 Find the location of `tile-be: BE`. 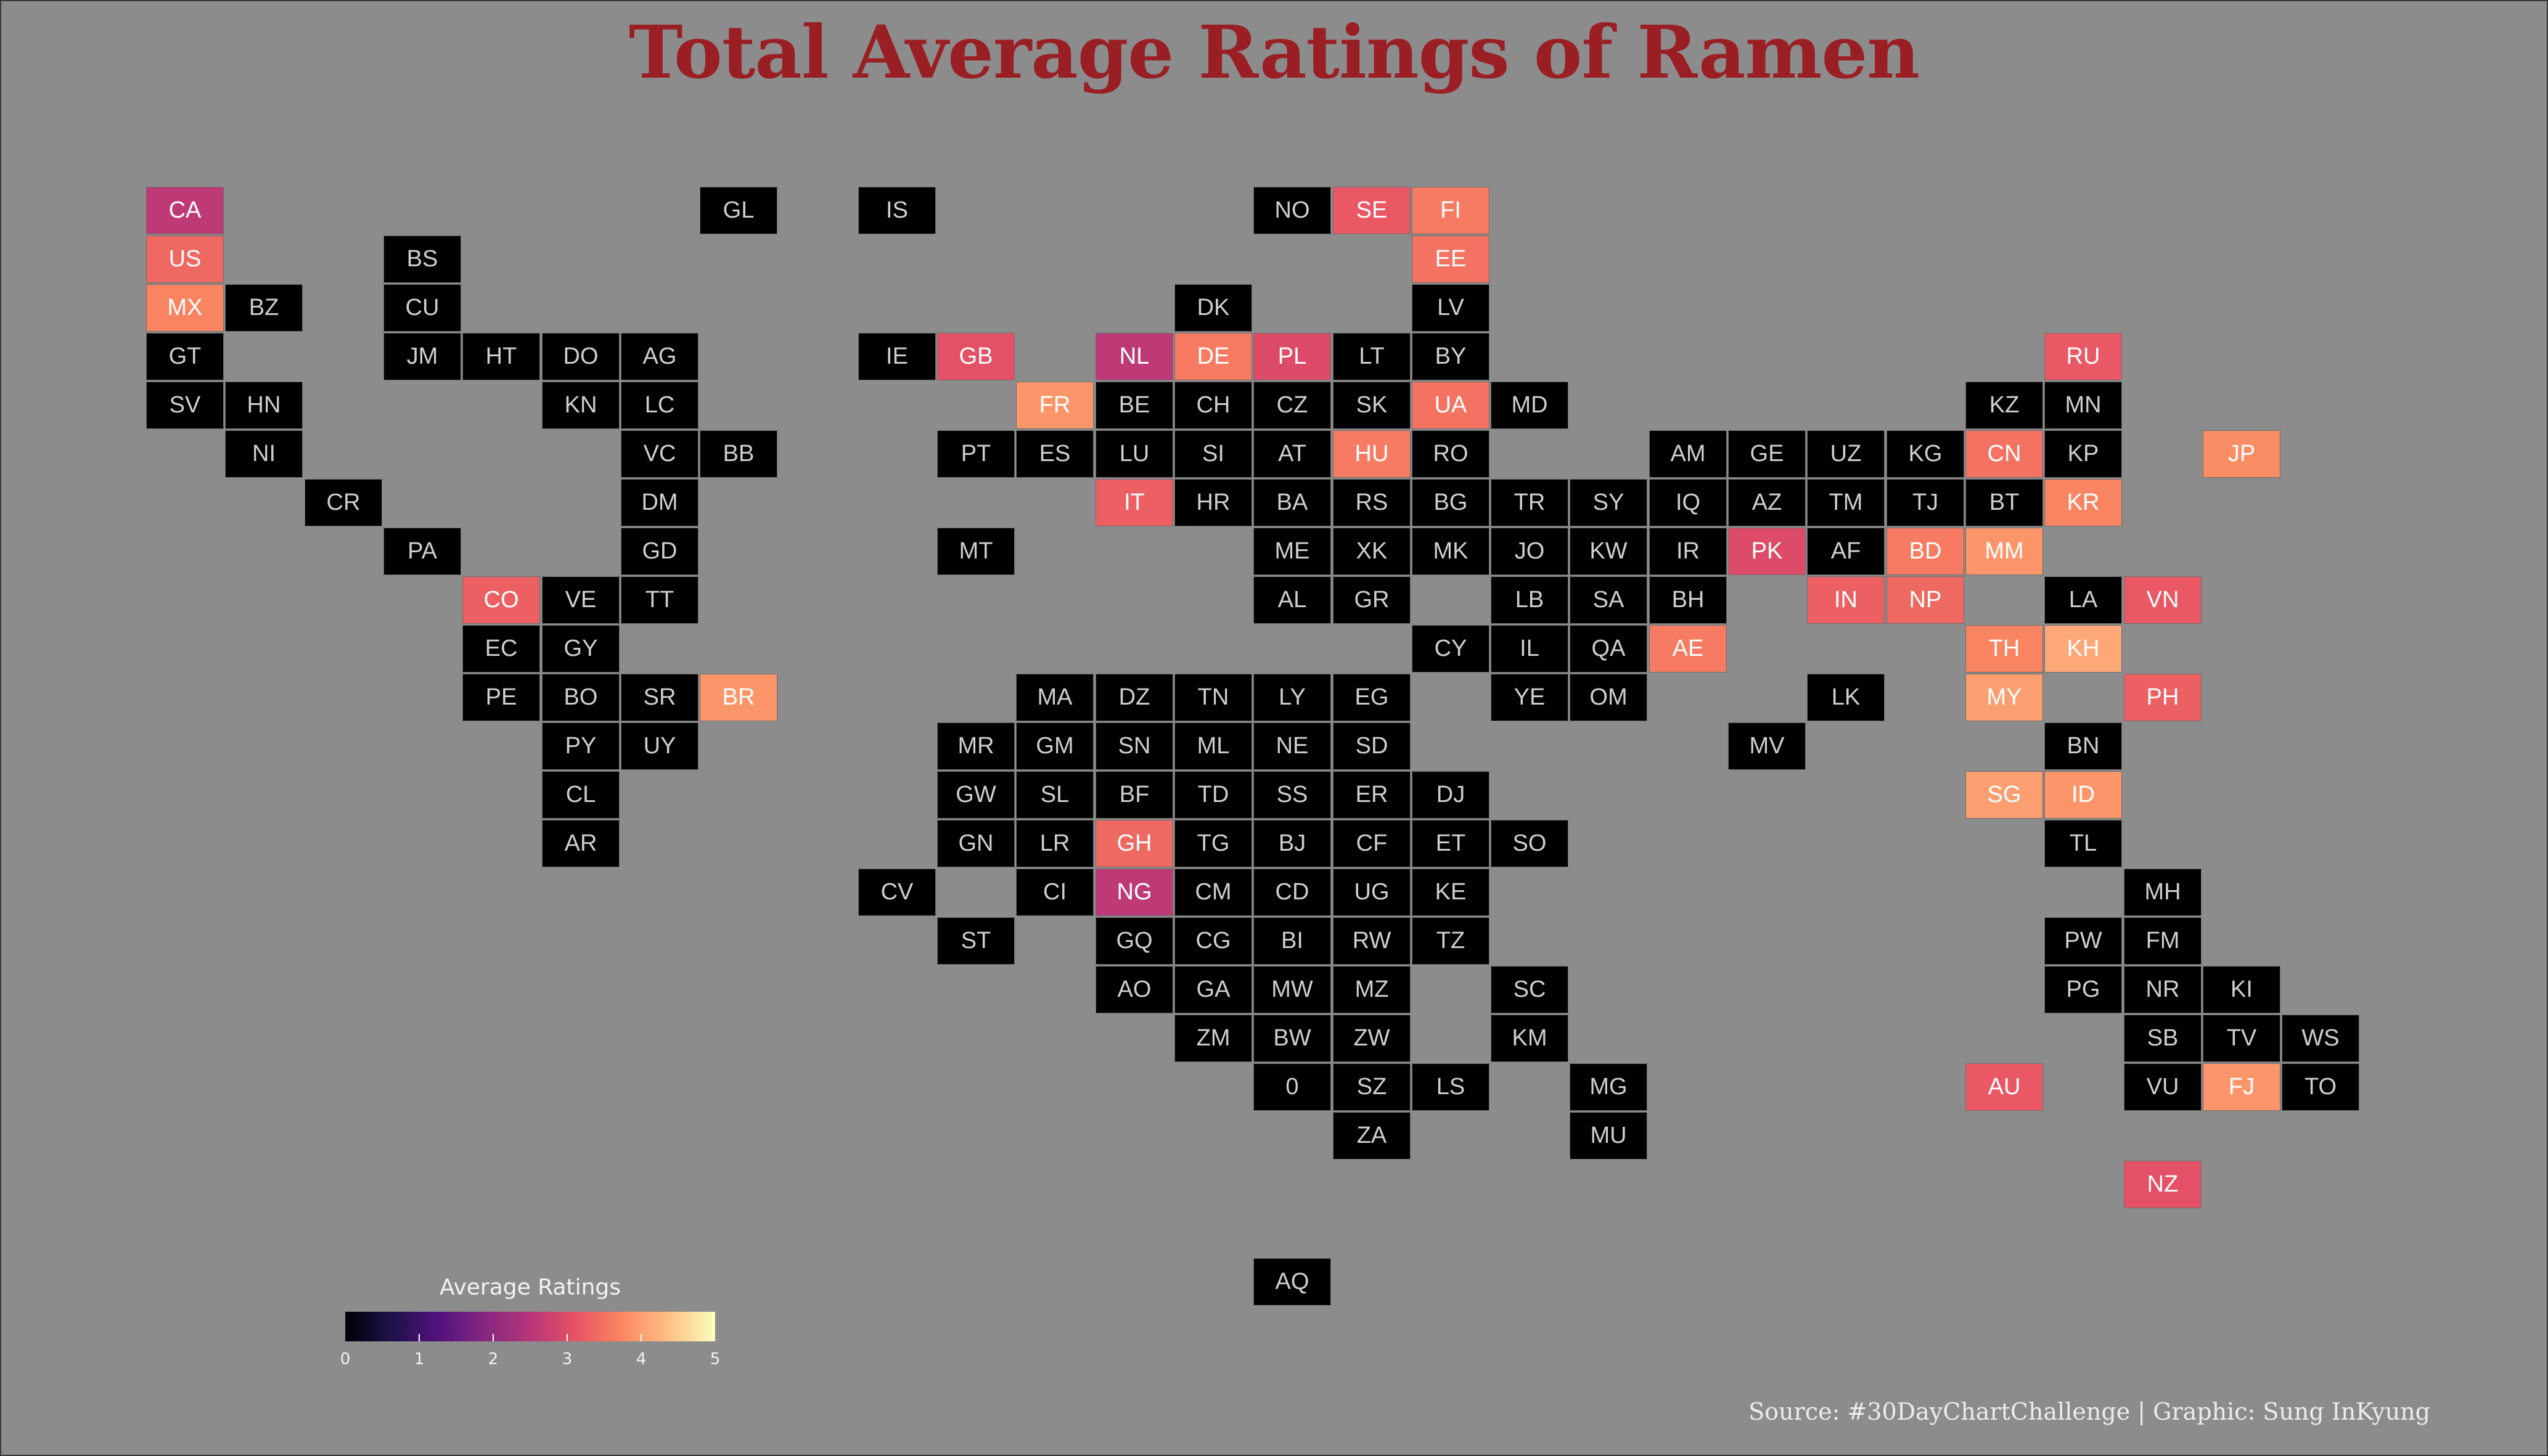

tile-be: BE is located at coordinates (1135, 405).